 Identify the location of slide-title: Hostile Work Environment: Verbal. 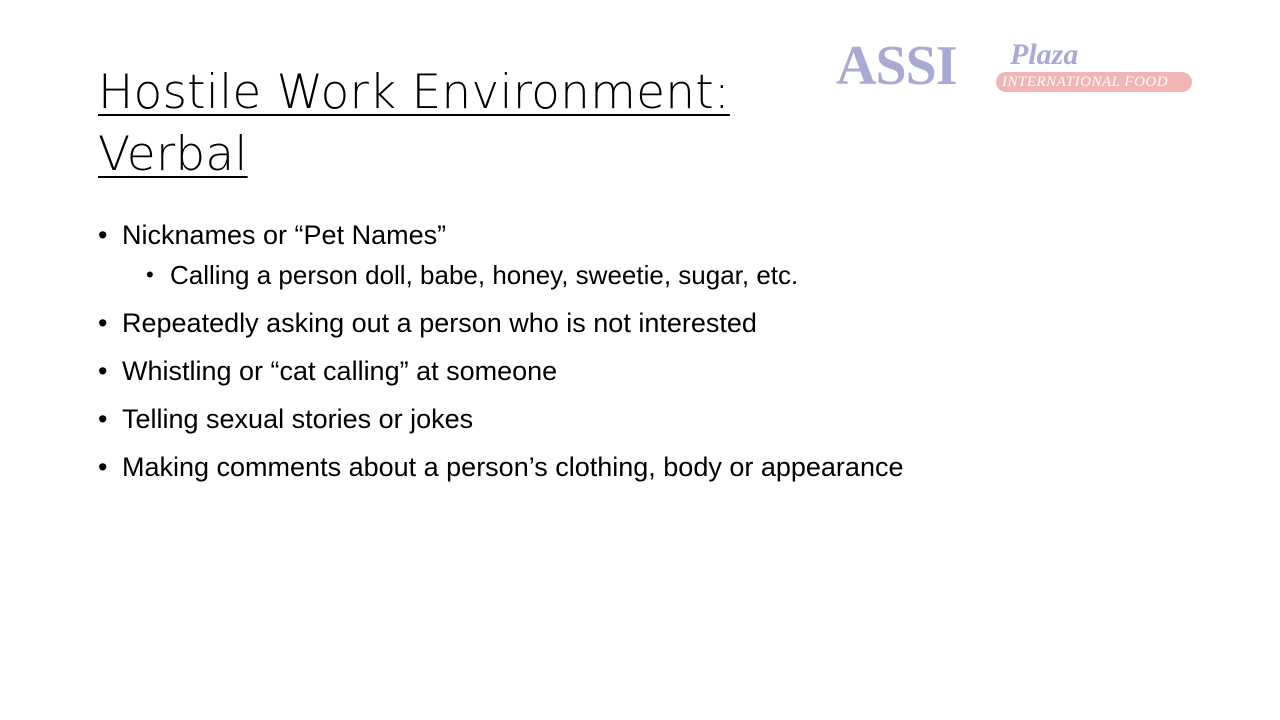
(414, 124).